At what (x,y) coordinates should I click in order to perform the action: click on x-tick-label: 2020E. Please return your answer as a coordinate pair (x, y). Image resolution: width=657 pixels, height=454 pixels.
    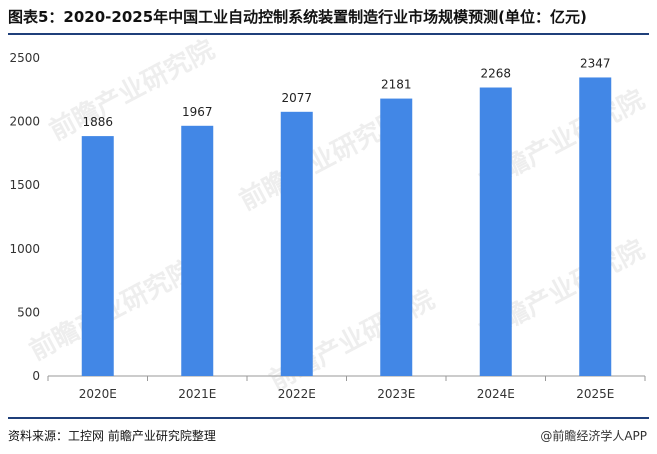
    Looking at the image, I should click on (98, 394).